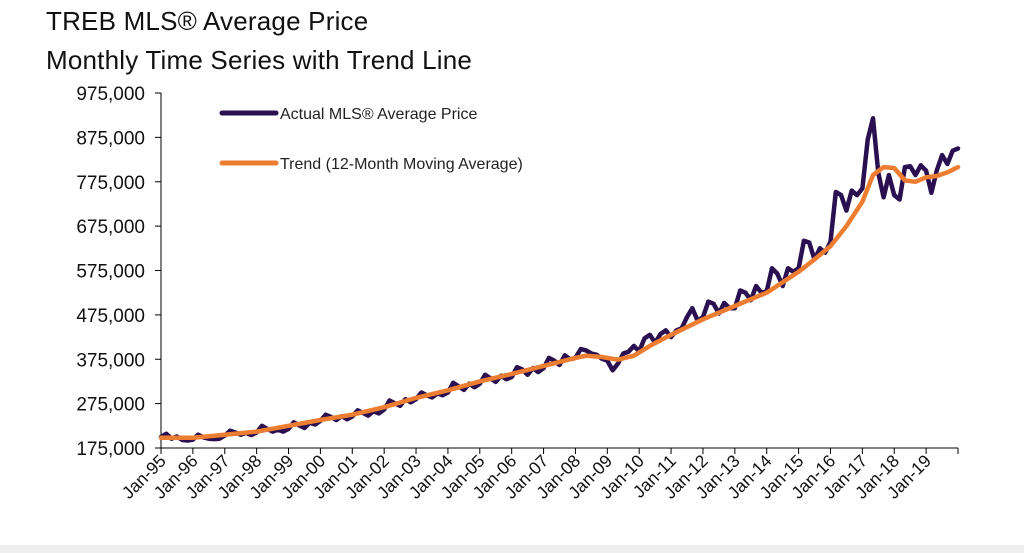 Image resolution: width=1024 pixels, height=553 pixels. I want to click on chart-subtitle: Monthly Time Series with Trend Line, so click(259, 60).